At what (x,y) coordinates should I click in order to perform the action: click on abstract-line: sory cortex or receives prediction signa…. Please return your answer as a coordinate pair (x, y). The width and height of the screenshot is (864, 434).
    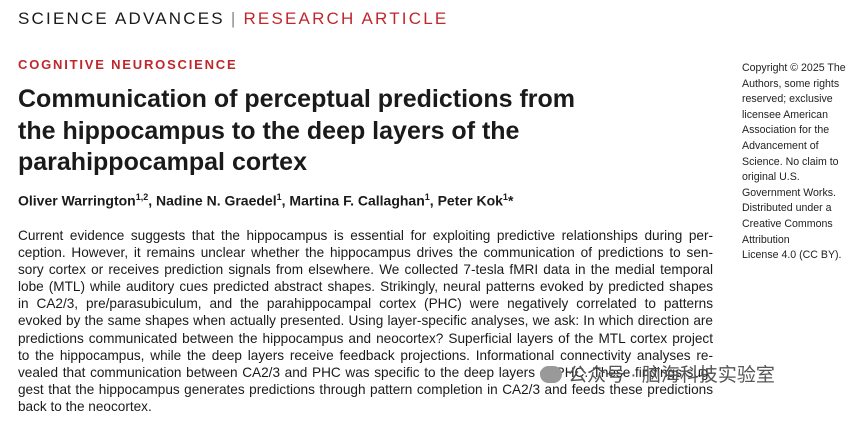
    Looking at the image, I should click on (365, 270).